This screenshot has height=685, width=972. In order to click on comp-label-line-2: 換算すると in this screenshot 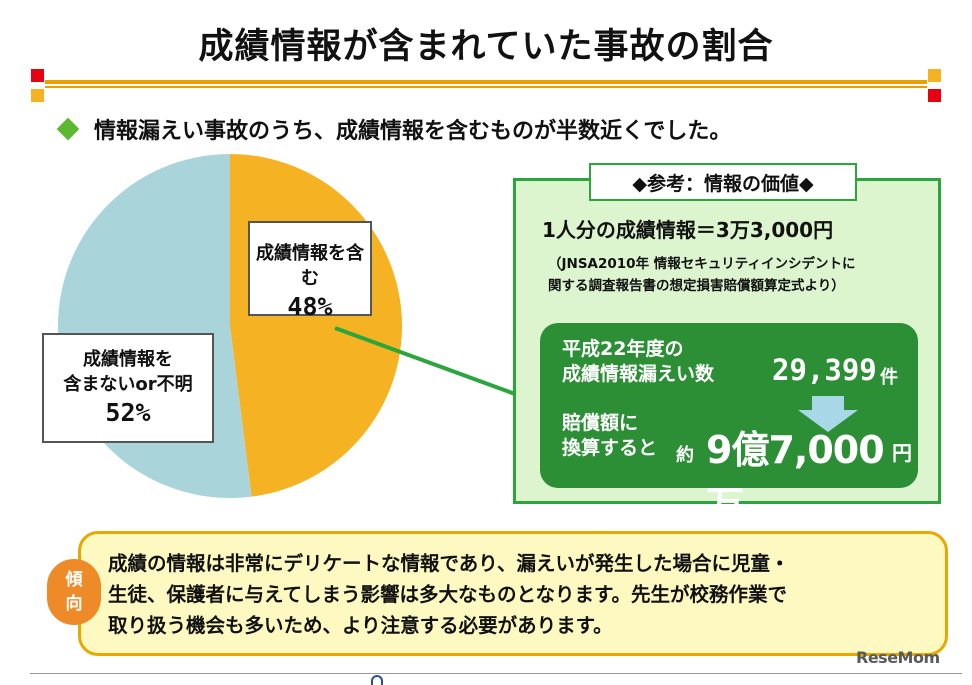, I will do `click(610, 448)`.